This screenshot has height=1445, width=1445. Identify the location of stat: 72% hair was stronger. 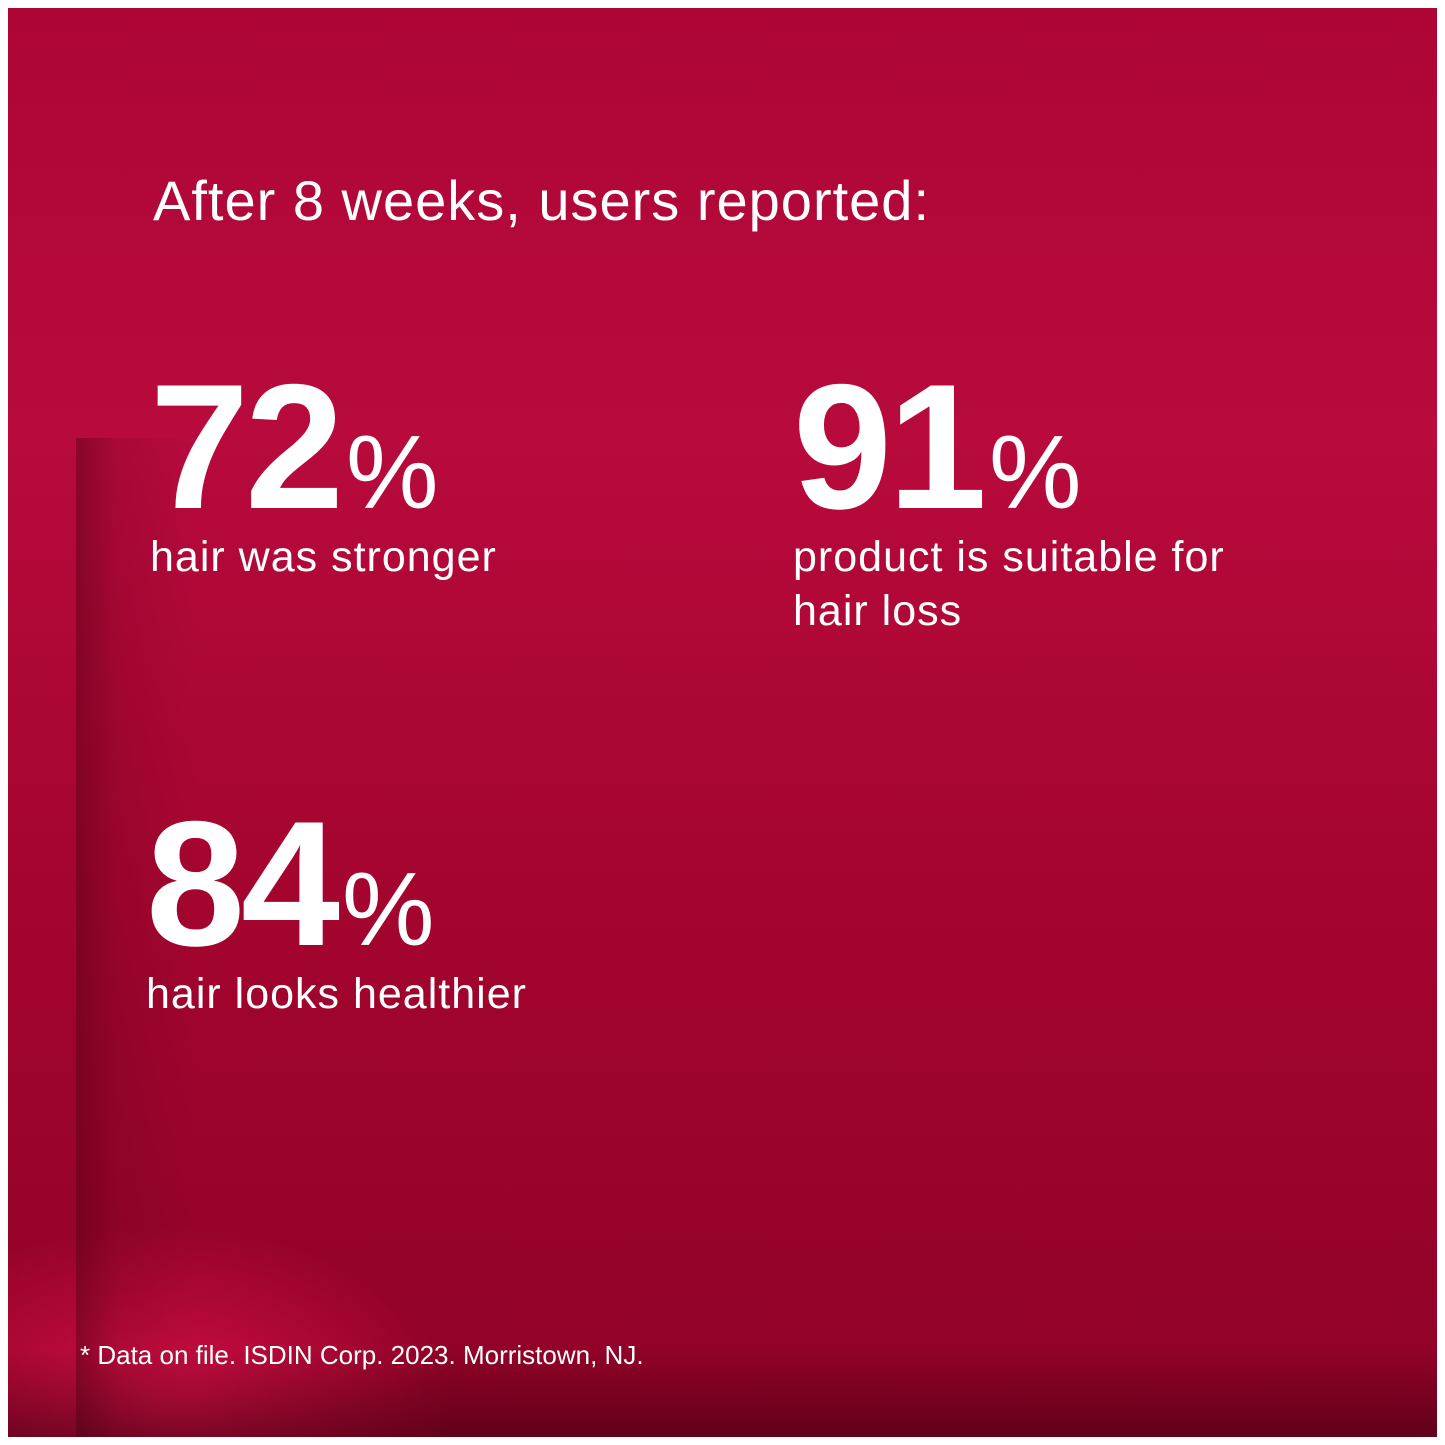
(380, 471).